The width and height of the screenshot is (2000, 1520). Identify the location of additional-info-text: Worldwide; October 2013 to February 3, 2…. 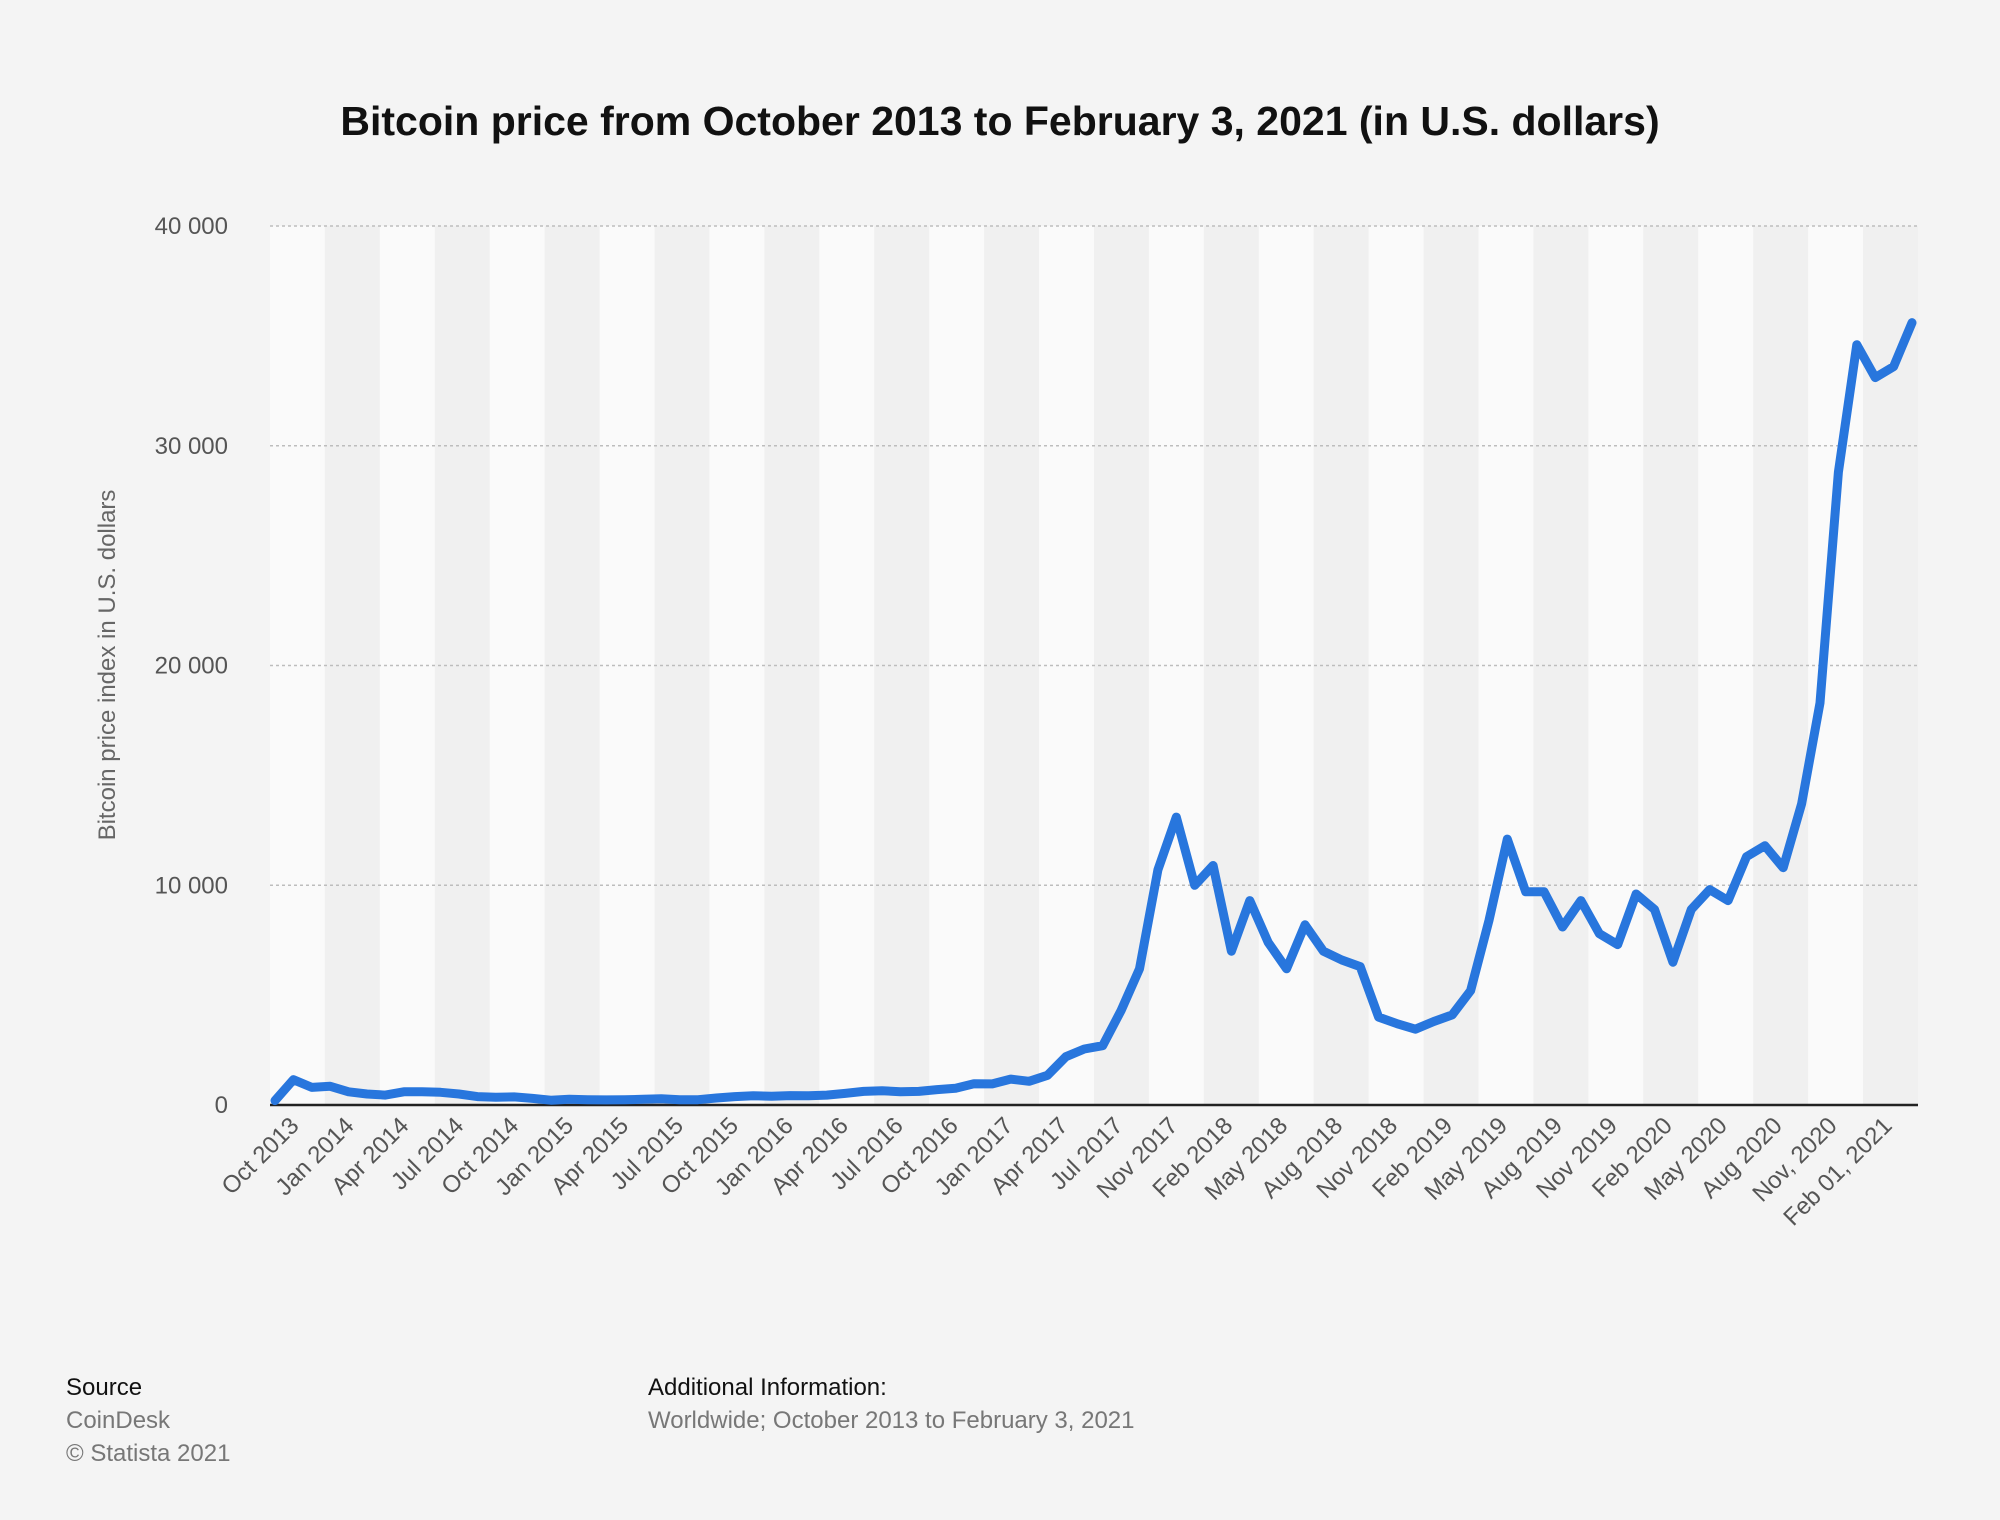
(891, 1420).